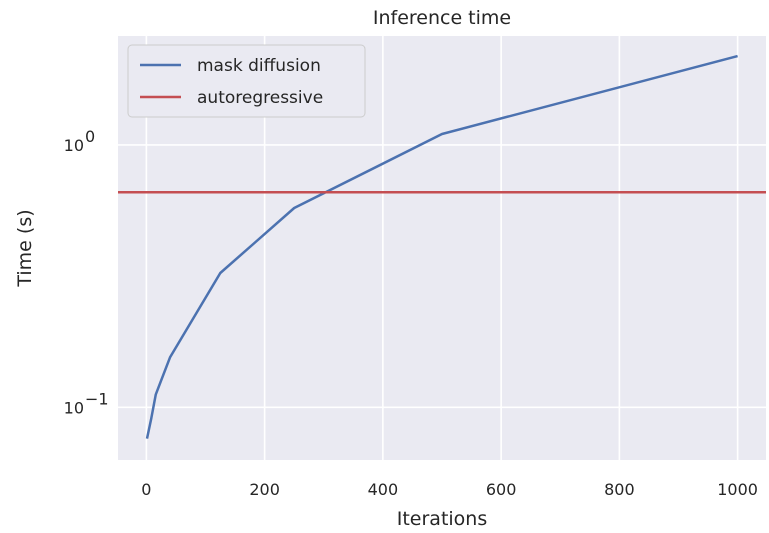 The height and width of the screenshot is (533, 769). What do you see at coordinates (146, 489) in the screenshot?
I see `x-tick-label: 0` at bounding box center [146, 489].